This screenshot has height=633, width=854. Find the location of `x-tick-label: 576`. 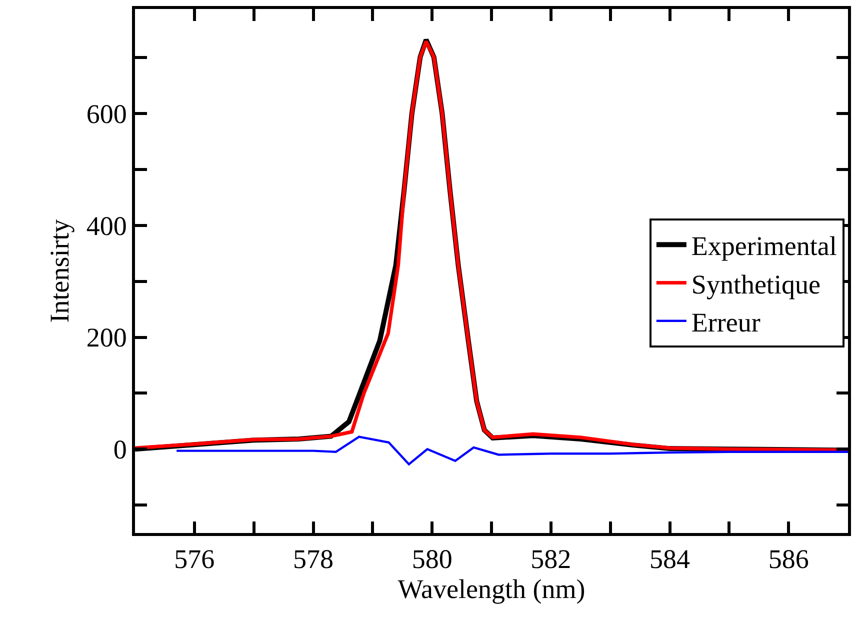

x-tick-label: 576 is located at coordinates (194, 559).